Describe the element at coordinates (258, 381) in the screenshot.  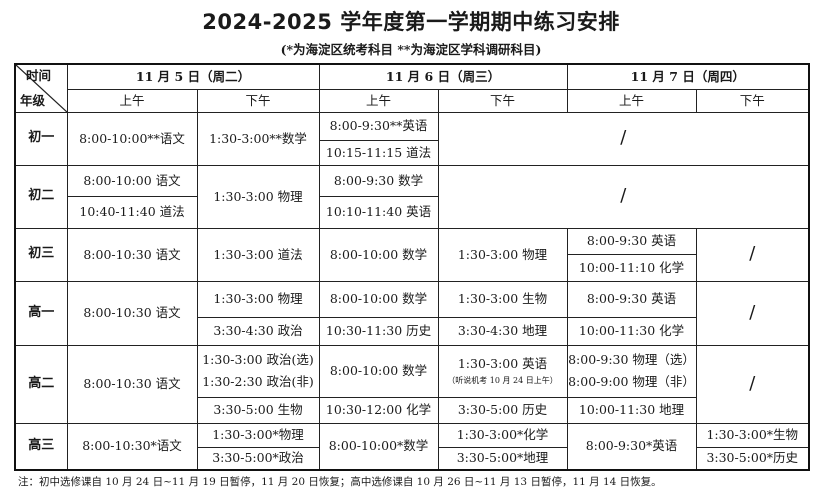
I see `cell-text-line: 1:30-2:30 政治(非)` at that location.